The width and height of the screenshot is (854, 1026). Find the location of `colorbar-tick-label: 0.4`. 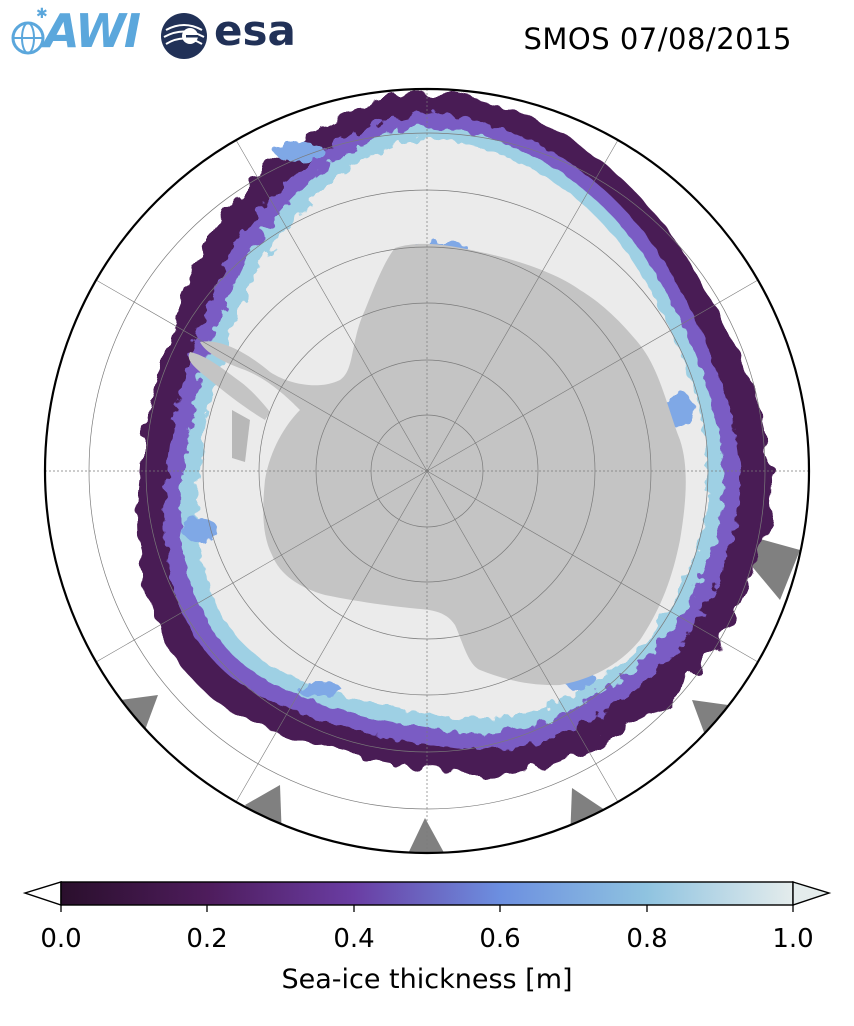

colorbar-tick-label: 0.4 is located at coordinates (354, 939).